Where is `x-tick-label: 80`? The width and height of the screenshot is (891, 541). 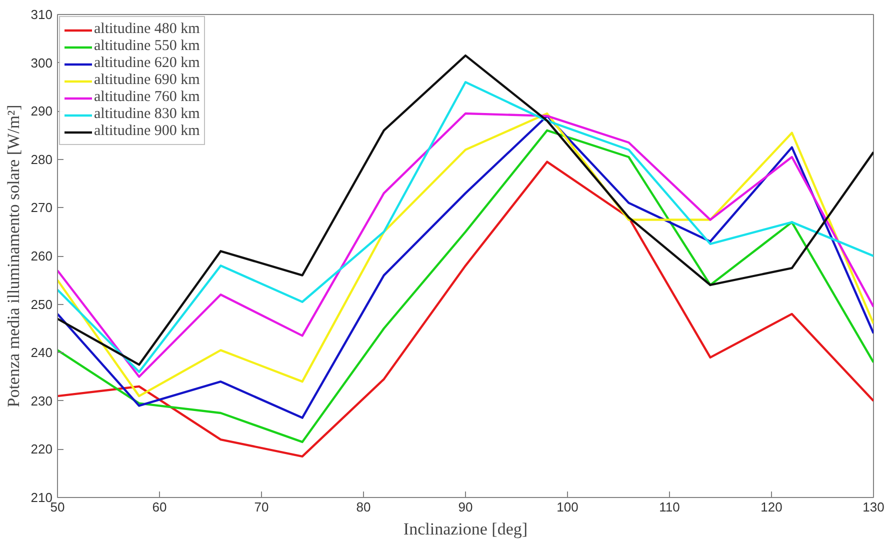
x-tick-label: 80 is located at coordinates (363, 507).